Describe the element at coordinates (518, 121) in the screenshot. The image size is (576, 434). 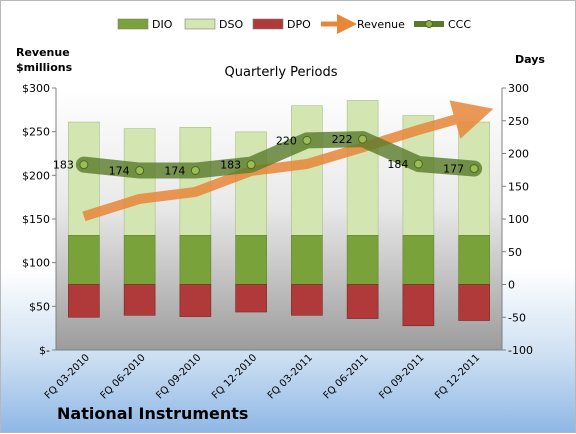
I see `right-tick-label: 250` at that location.